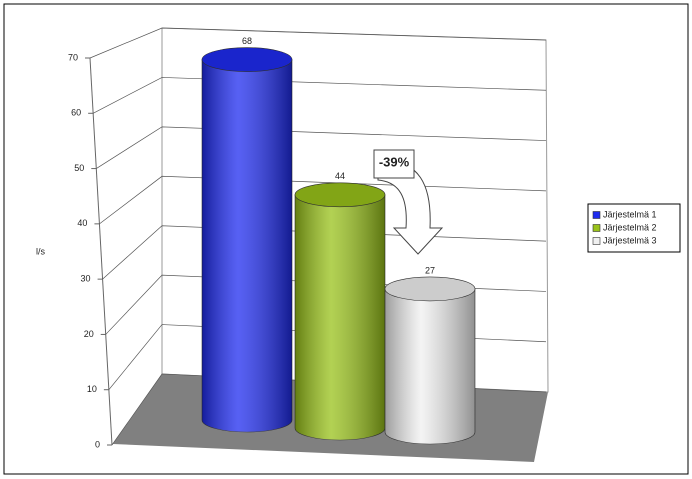  What do you see at coordinates (89, 334) in the screenshot?
I see `y-tick-label: 20` at bounding box center [89, 334].